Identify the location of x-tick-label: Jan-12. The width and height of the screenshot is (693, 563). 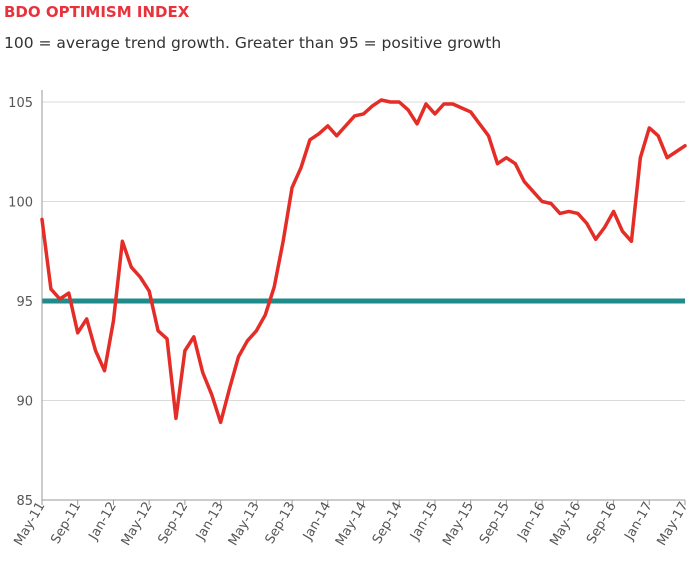
(103, 522).